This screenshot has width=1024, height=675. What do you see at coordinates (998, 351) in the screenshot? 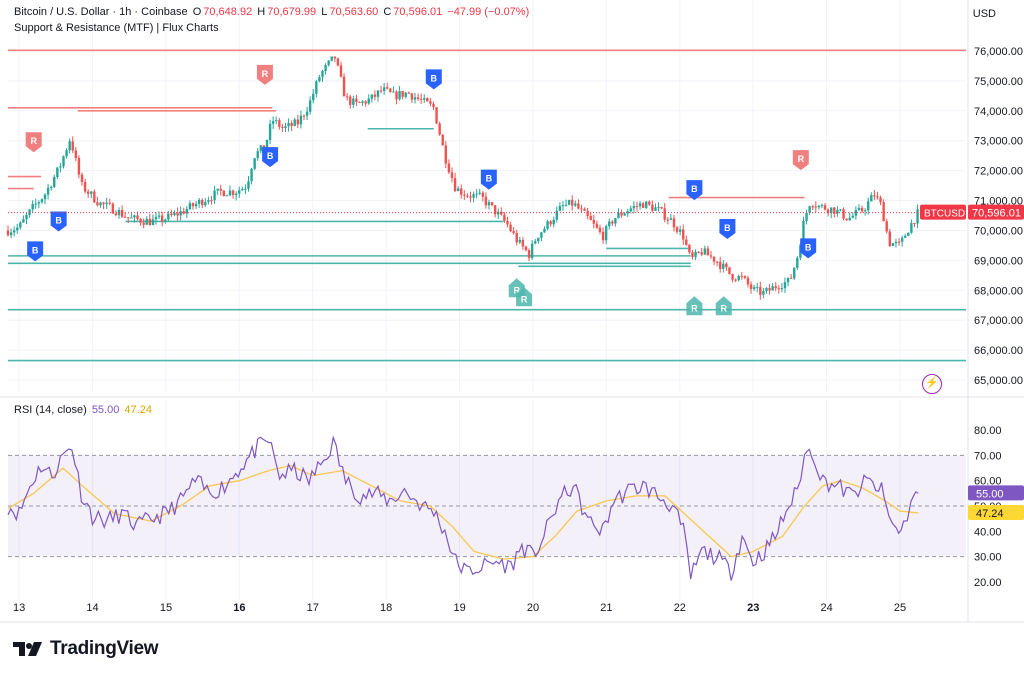
I see `price-tick-label: 66,000.00` at bounding box center [998, 351].